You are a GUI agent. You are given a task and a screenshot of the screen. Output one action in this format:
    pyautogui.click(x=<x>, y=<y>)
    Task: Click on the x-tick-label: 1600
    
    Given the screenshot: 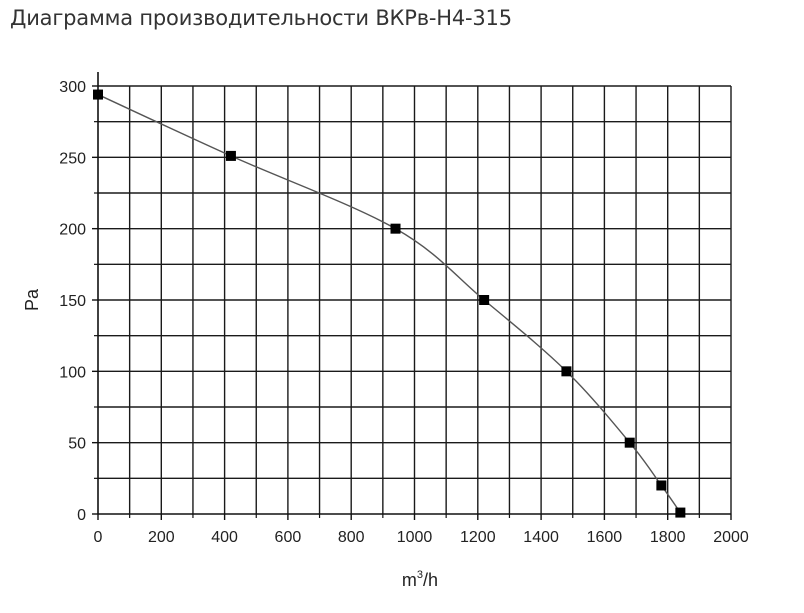 What is the action you would take?
    pyautogui.click(x=605, y=537)
    